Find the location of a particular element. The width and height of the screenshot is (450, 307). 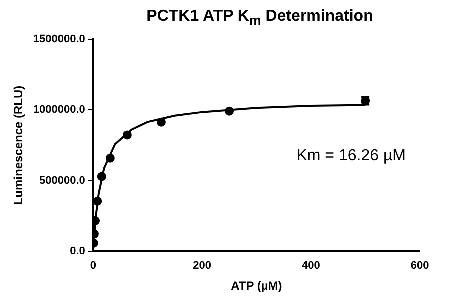

x-tick-label: 600 is located at coordinates (420, 266).